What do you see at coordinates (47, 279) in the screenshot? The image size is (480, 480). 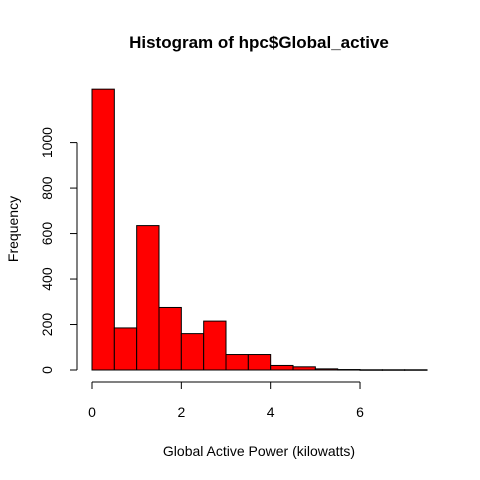 I see `y-tick-label-400: 400` at bounding box center [47, 279].